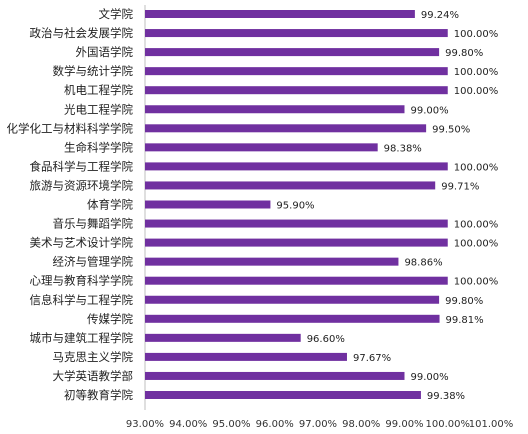  What do you see at coordinates (372, 358) in the screenshot?
I see `value-label: 97.67%` at bounding box center [372, 358].